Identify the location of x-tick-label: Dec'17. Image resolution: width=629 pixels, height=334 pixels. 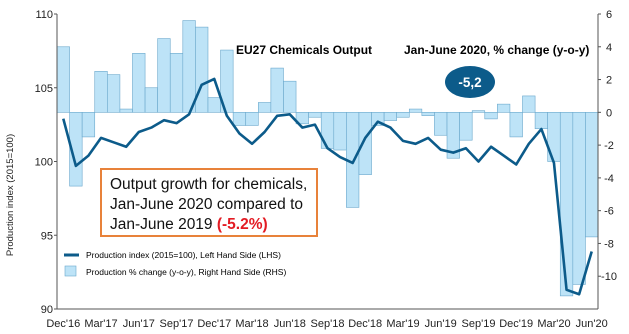
(214, 324).